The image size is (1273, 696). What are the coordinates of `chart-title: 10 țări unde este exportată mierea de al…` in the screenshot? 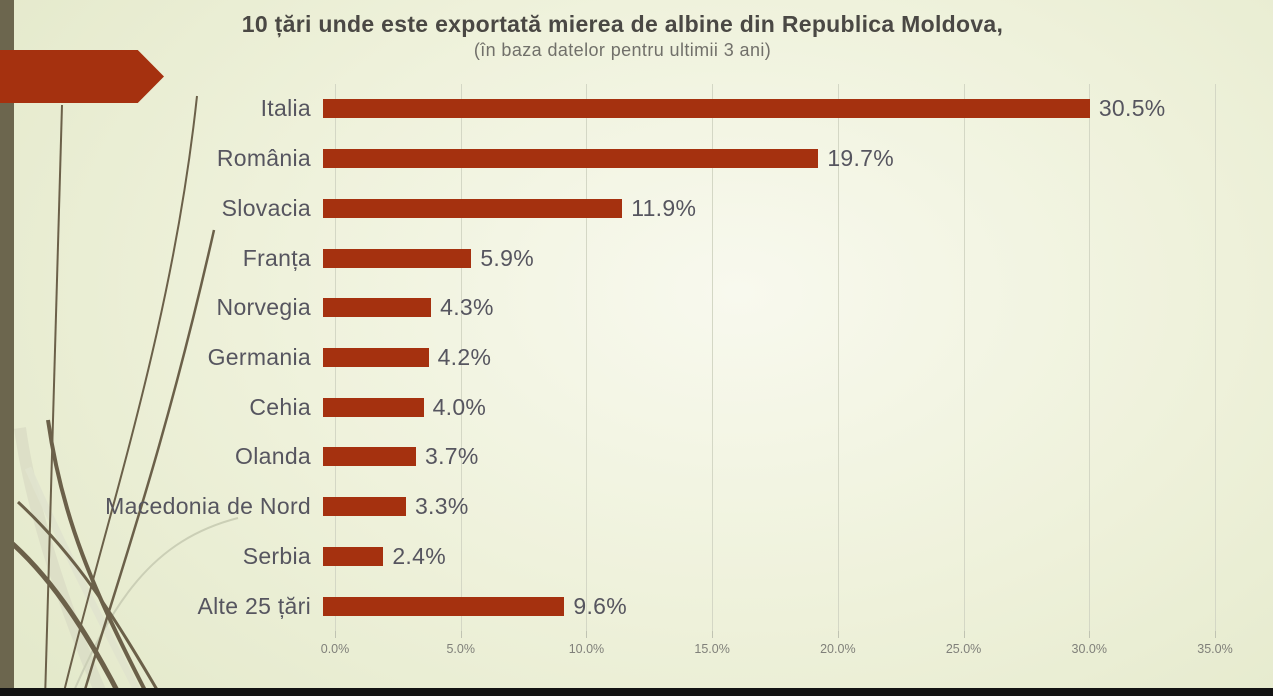 It's located at (622, 24).